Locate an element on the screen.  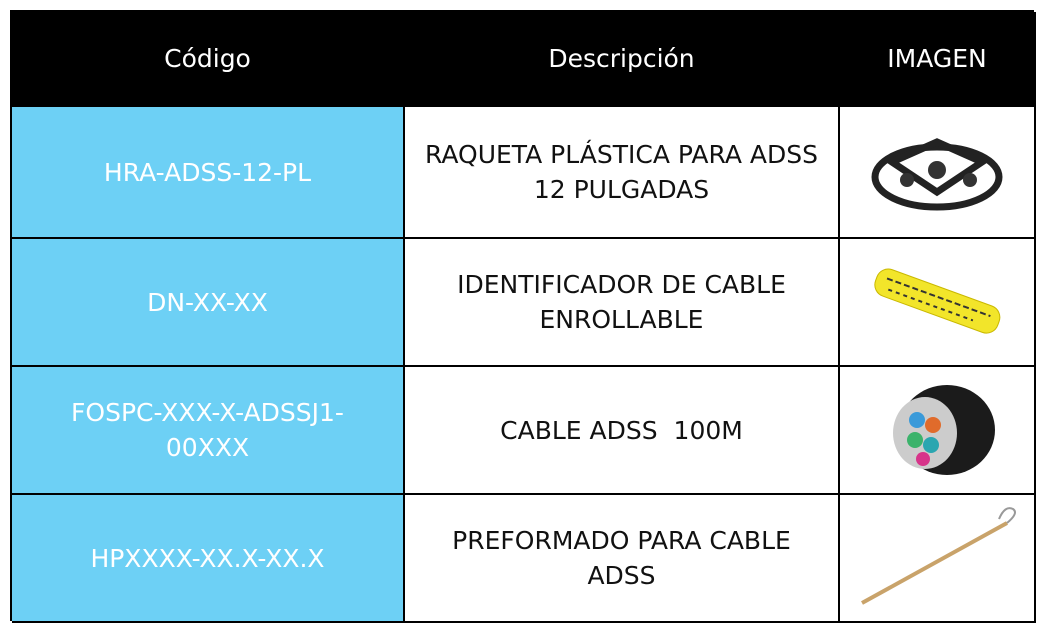
header-cell: Código is located at coordinates (208, 59).